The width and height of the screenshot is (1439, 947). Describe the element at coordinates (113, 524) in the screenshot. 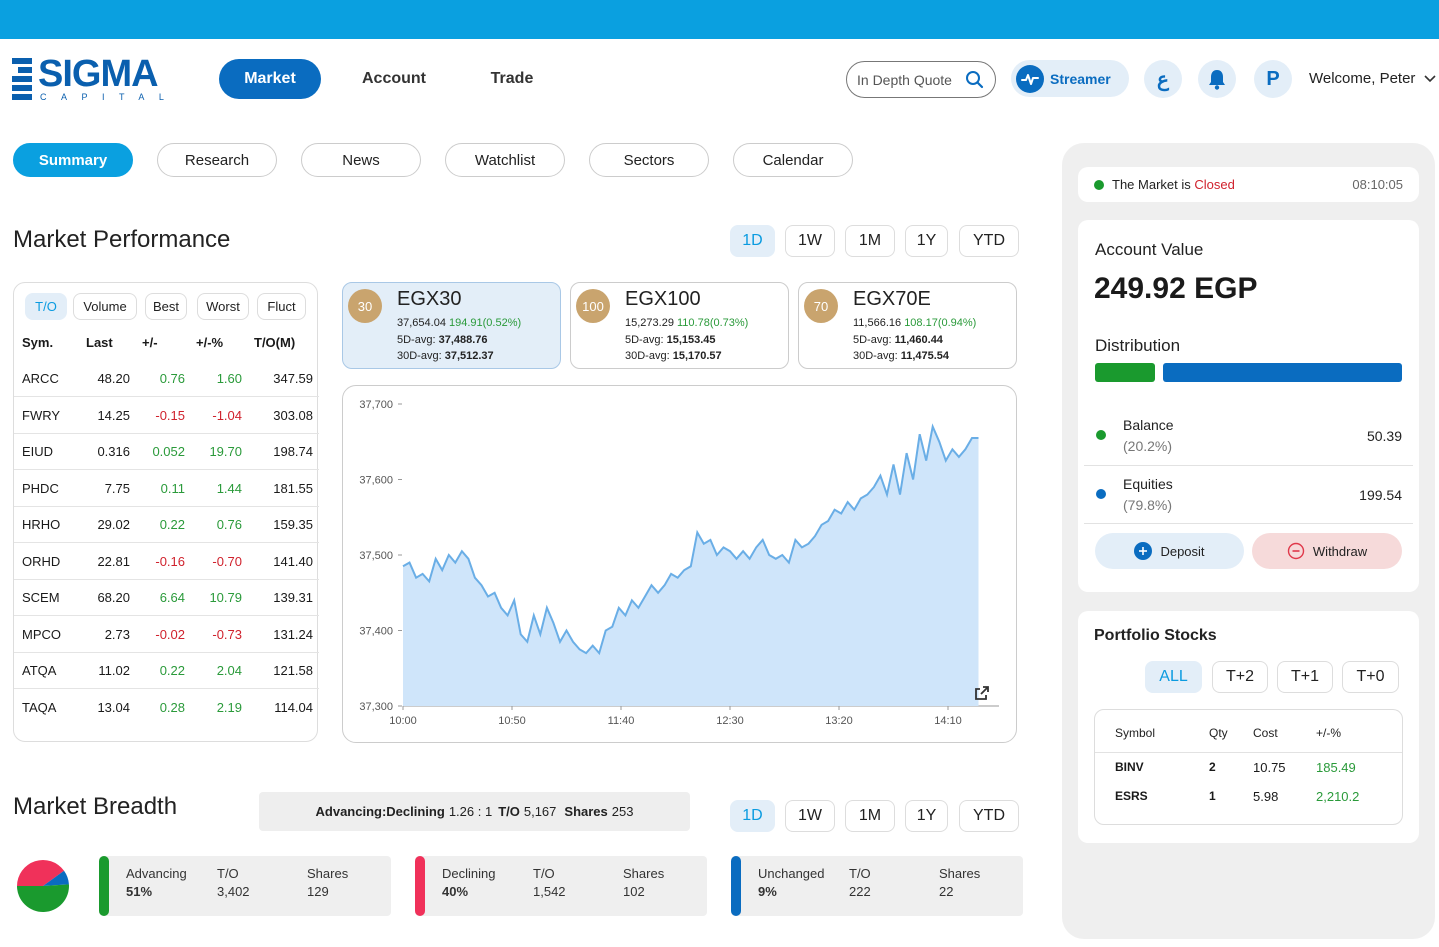

I see `cell-last: 29.02` at that location.